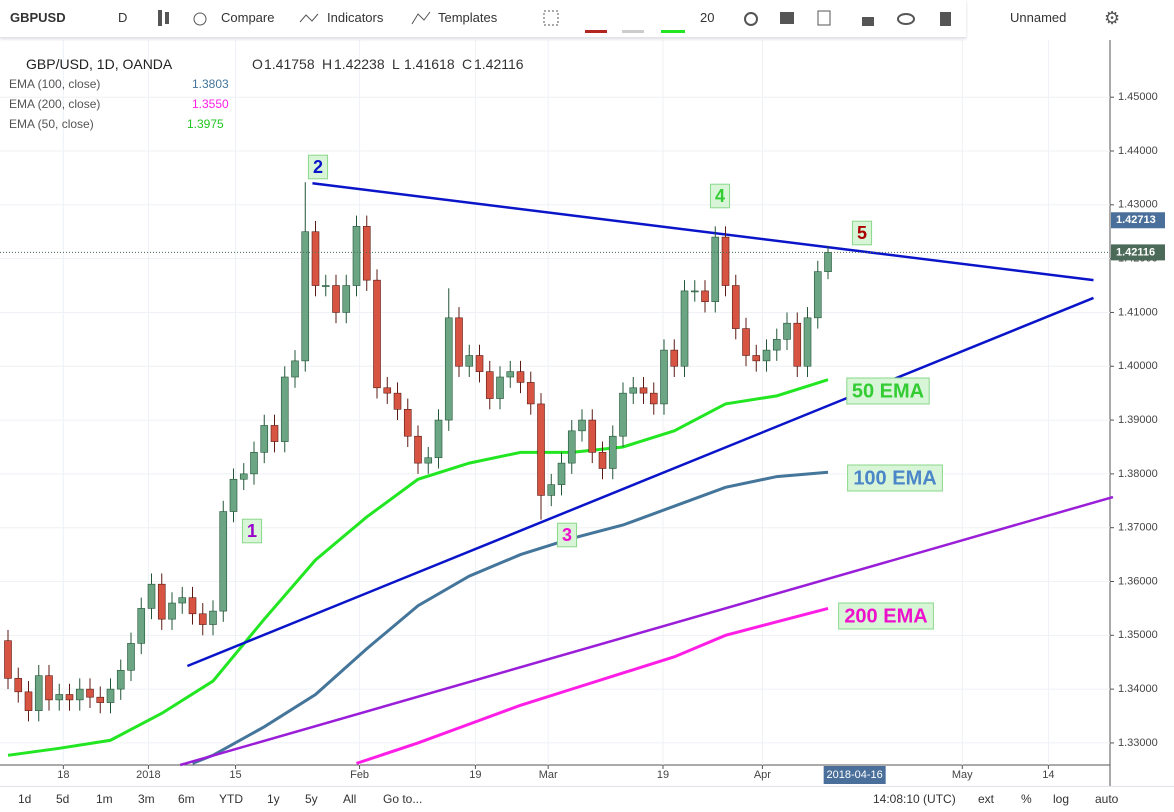 The image size is (1174, 812). I want to click on study-name: EMA (50, close), so click(51, 124).